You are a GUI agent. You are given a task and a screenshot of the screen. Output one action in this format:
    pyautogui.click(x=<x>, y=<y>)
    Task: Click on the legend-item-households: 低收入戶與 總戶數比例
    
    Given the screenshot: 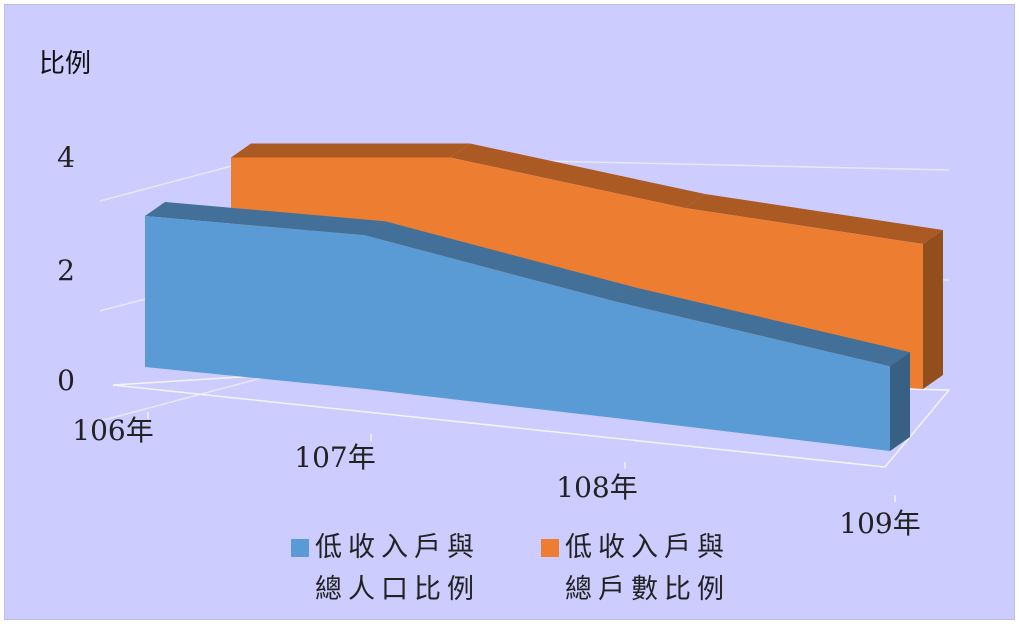 What is the action you would take?
    pyautogui.click(x=635, y=569)
    